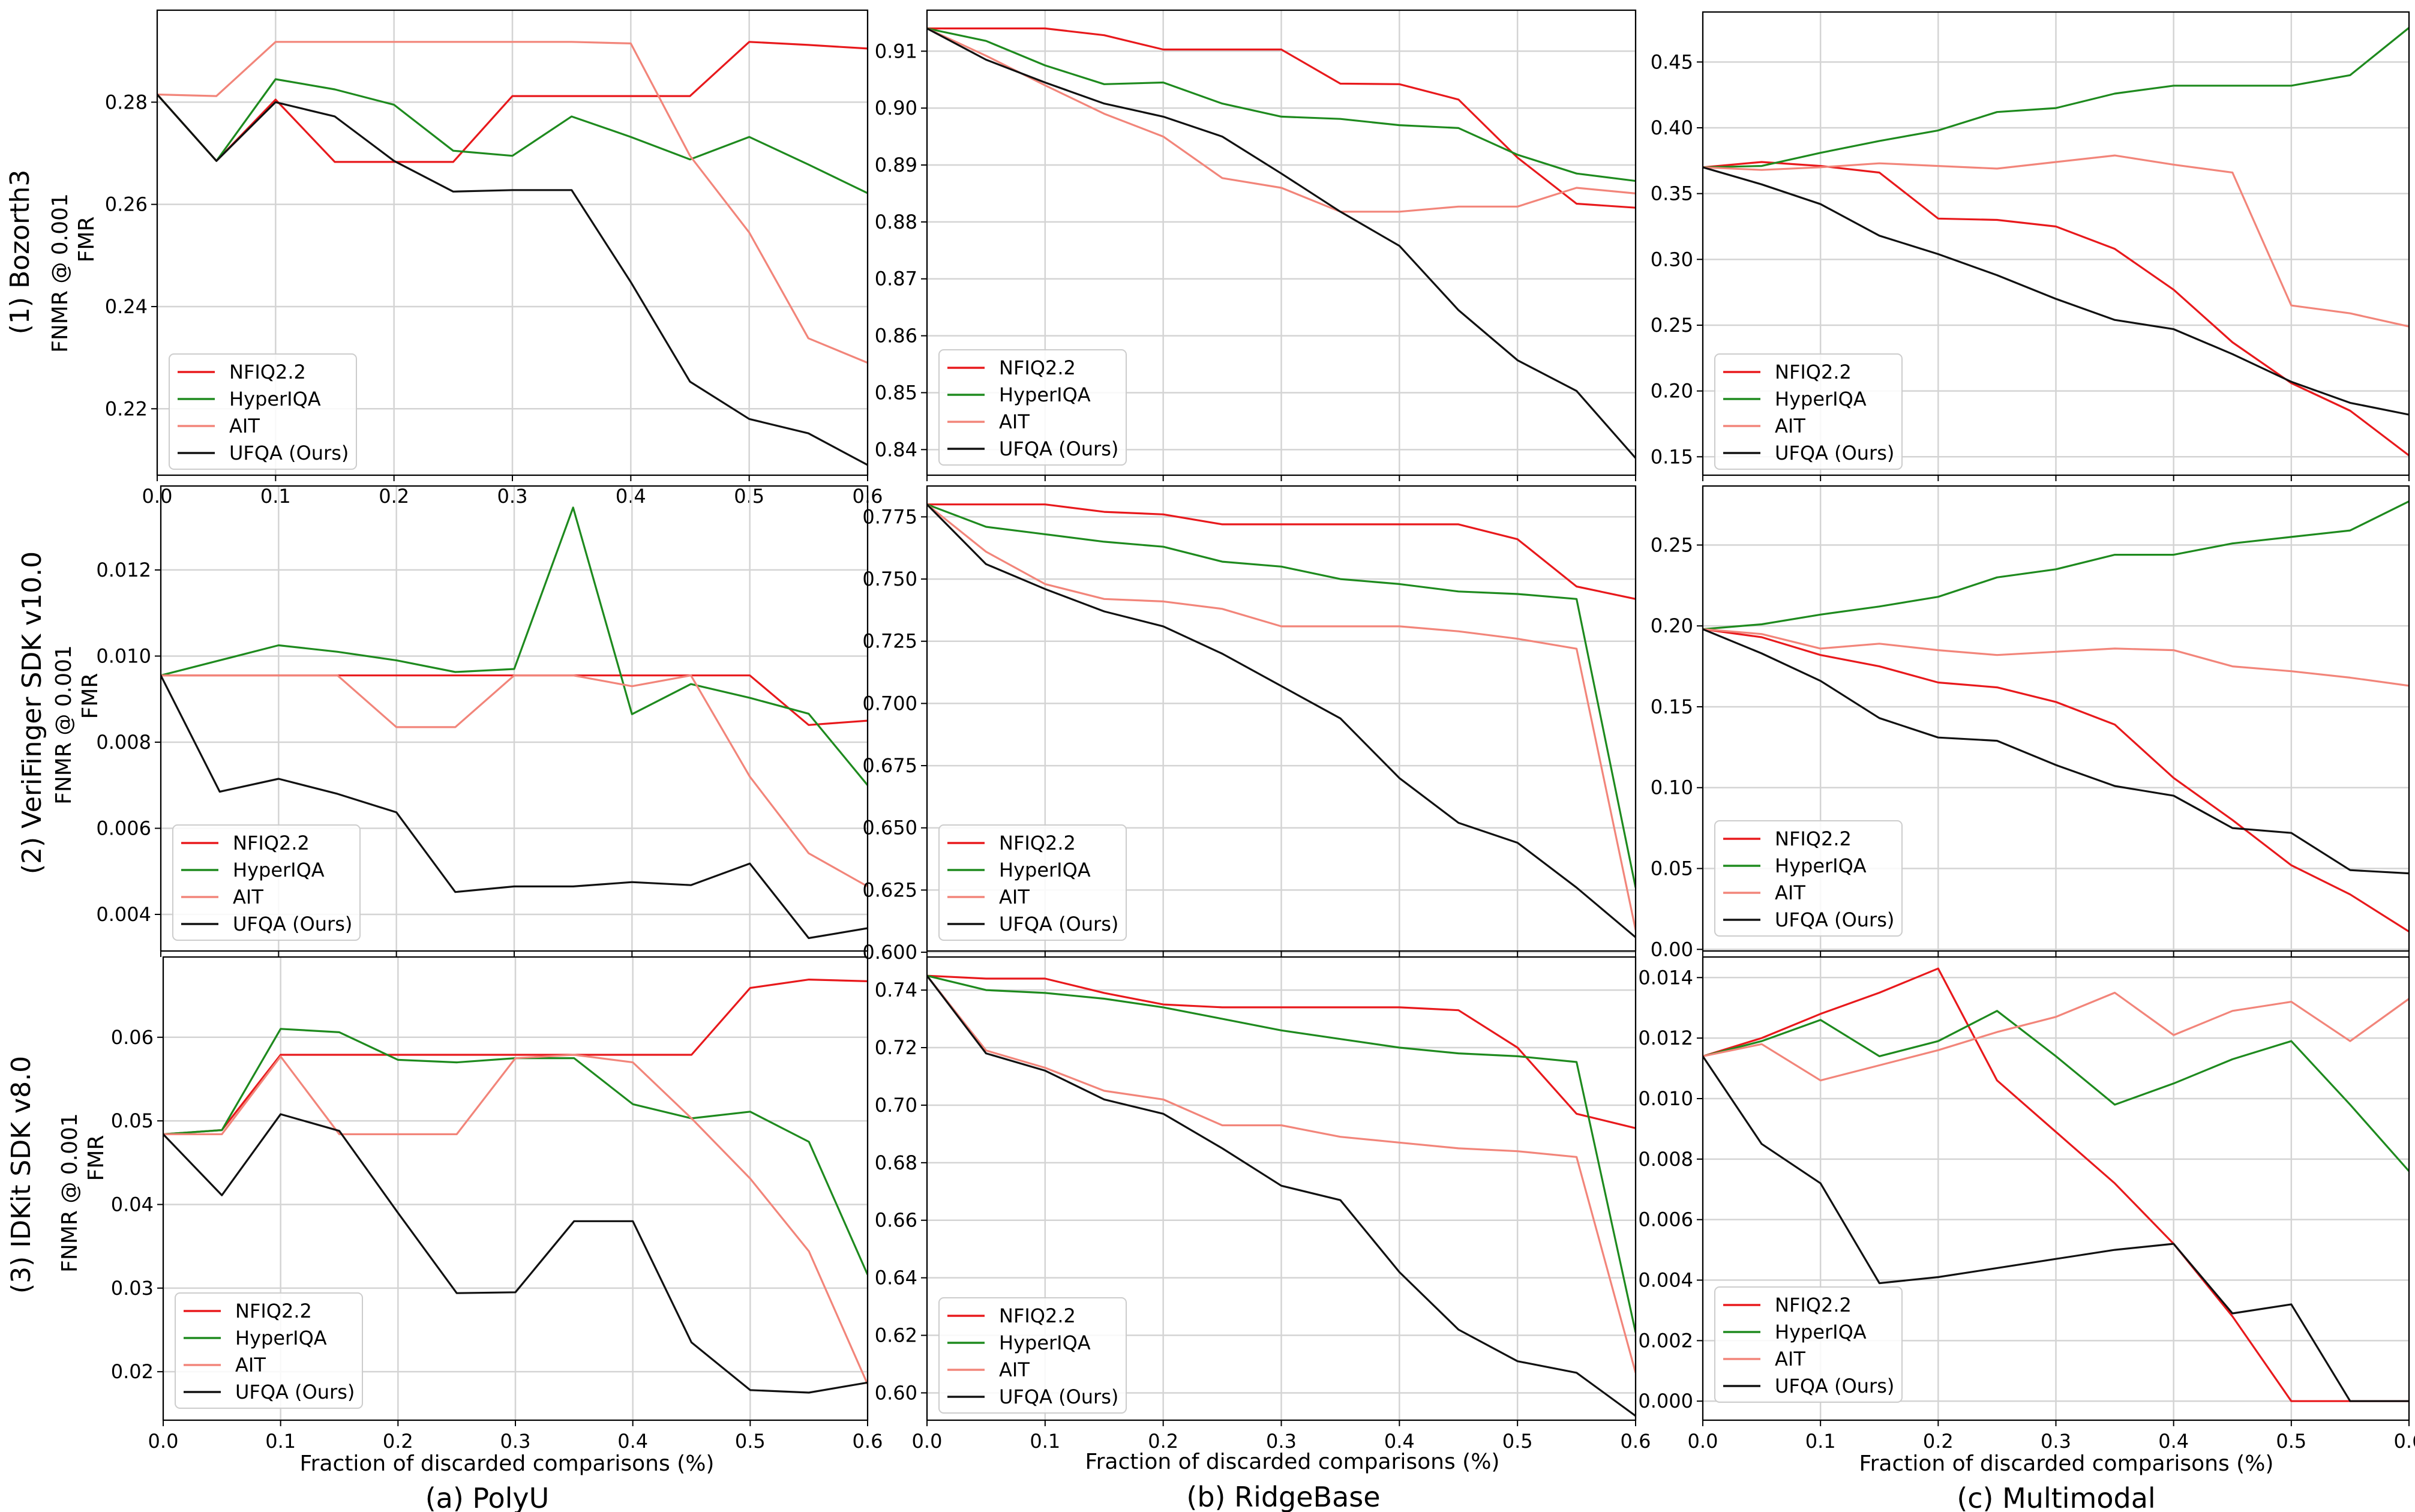  What do you see at coordinates (889, 641) in the screenshot?
I see `ytick-label: 0.725` at bounding box center [889, 641].